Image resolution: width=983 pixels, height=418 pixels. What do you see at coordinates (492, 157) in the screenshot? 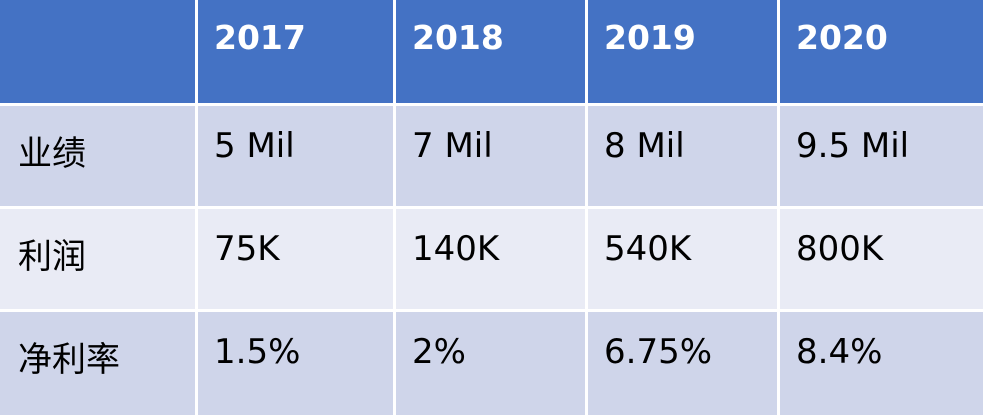
I see `table-cell: 7 Mil` at bounding box center [492, 157].